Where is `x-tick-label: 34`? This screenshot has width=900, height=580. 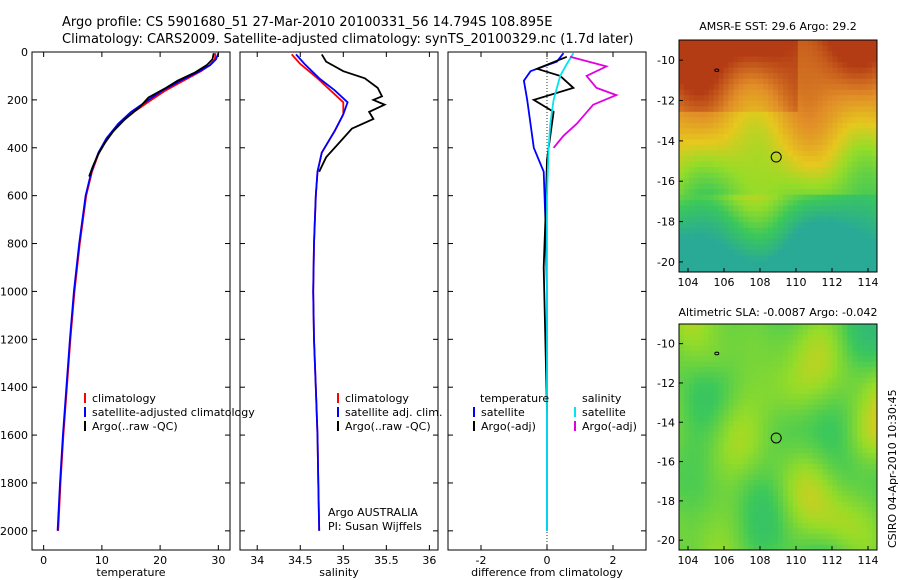
x-tick-label: 34 is located at coordinates (257, 560).